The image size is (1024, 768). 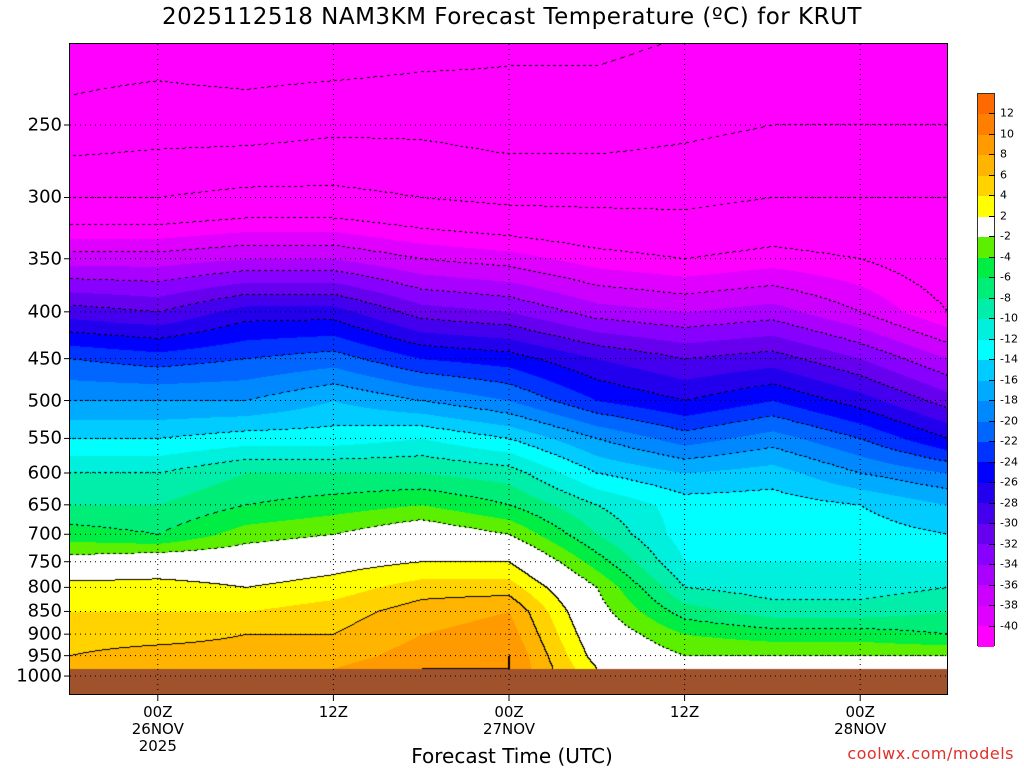 I want to click on colorbar-label: 12, so click(x=1007, y=113).